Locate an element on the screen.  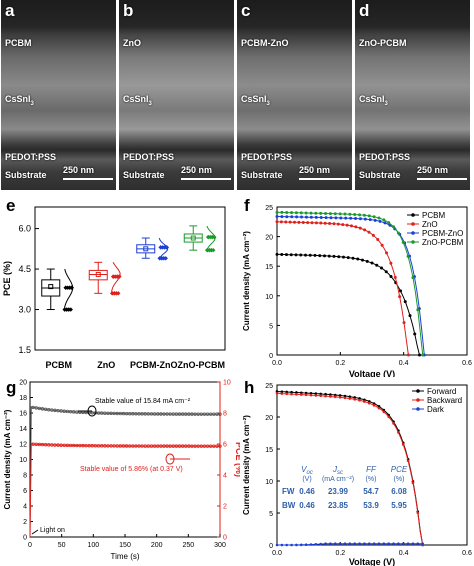
y-right-tick-label: 2 is located at coordinates (225, 507).